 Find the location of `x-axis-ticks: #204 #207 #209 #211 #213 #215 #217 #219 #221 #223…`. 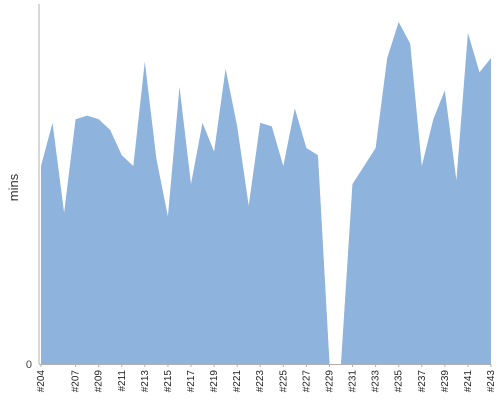

x-axis-ticks: #204 #207 #209 #211 #213 #215 #217 #219 #221 #223… is located at coordinates (266, 378).